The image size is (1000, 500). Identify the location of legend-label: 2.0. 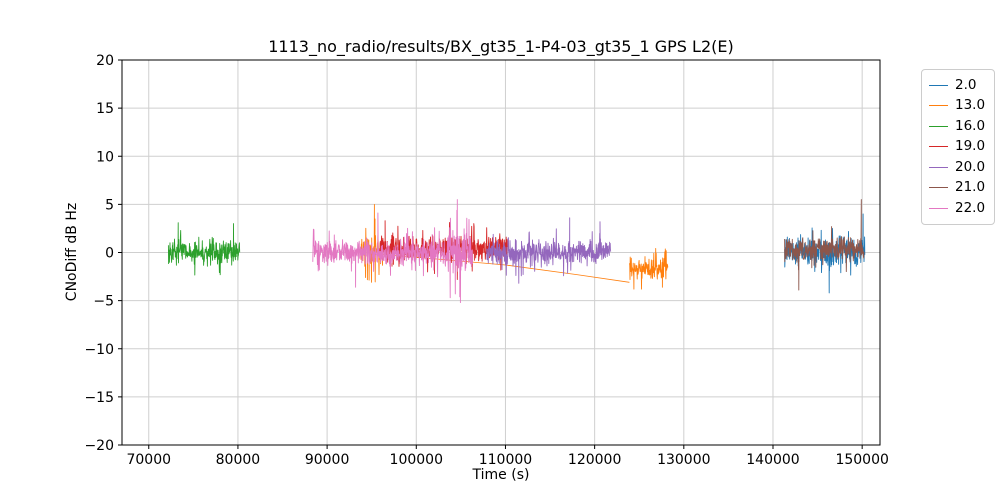
(966, 84).